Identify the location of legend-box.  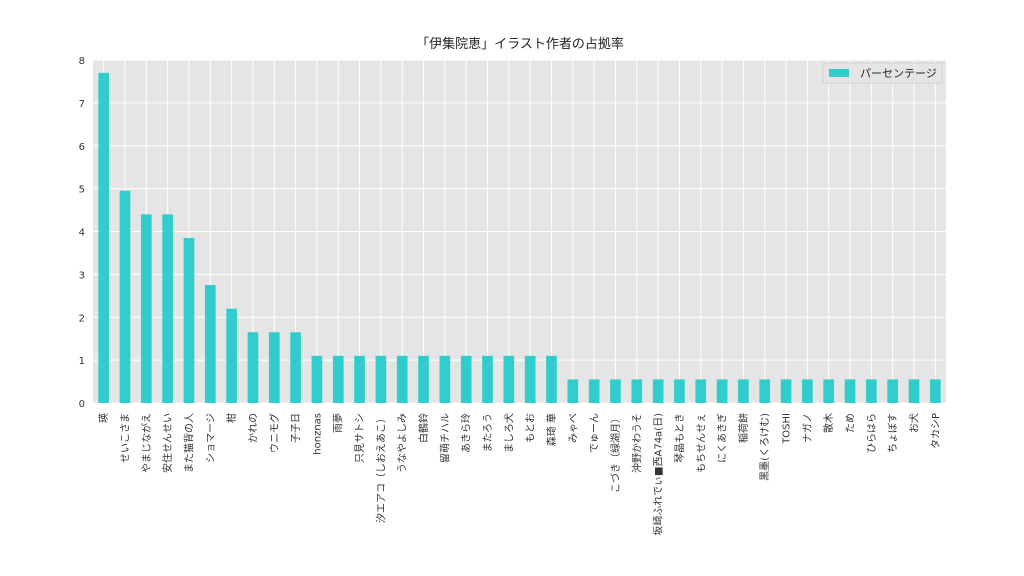
(882, 73).